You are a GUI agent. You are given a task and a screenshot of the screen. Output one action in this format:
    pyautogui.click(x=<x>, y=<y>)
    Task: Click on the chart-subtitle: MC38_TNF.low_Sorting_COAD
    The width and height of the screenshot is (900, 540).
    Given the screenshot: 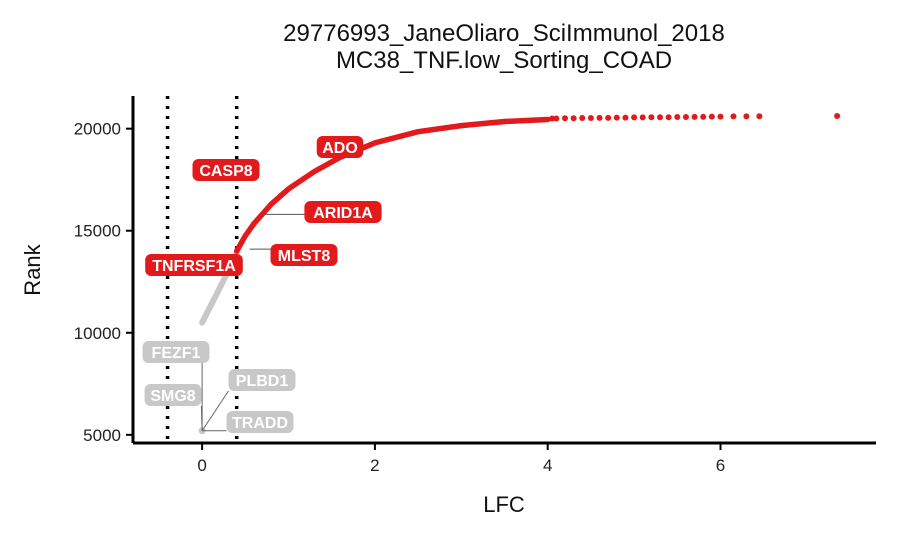 What is the action you would take?
    pyautogui.click(x=504, y=60)
    